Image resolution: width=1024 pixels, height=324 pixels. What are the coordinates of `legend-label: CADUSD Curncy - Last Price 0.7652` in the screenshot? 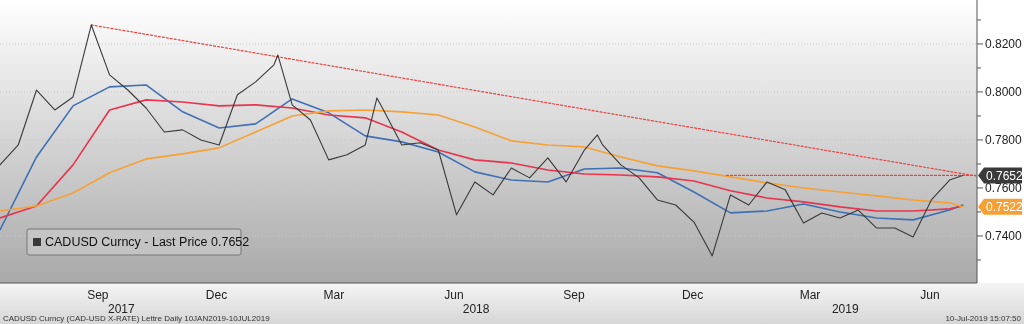 It's located at (147, 242).